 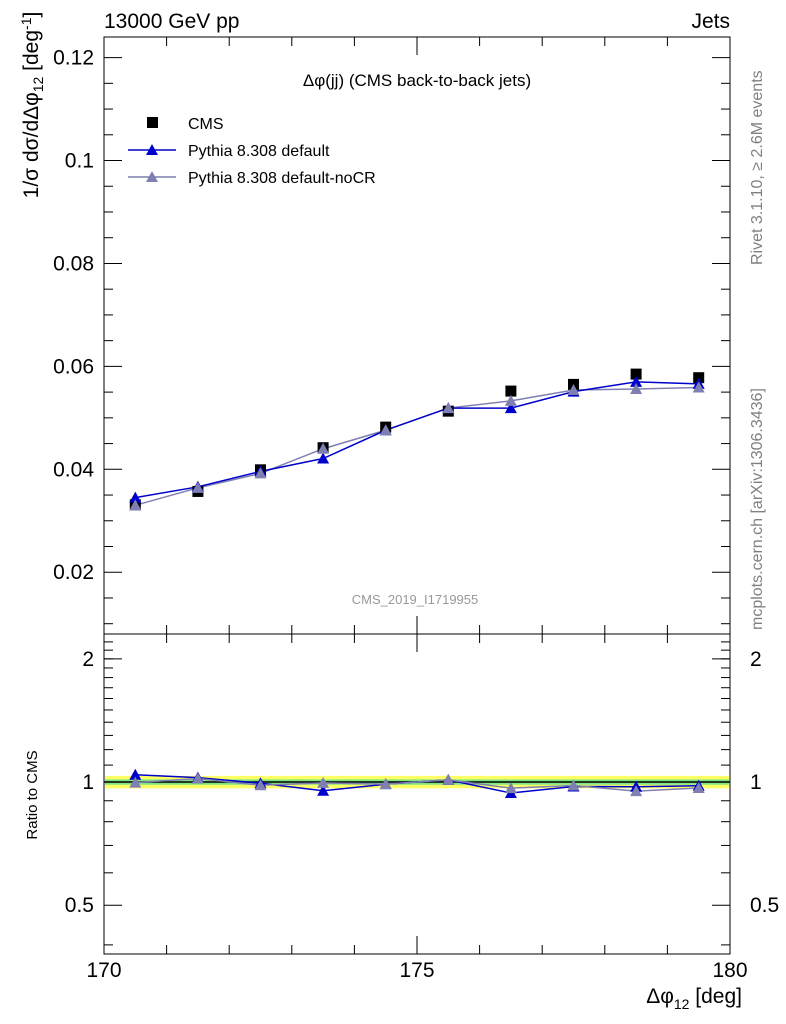 I want to click on legend-marker-pythia-default, so click(x=152, y=149).